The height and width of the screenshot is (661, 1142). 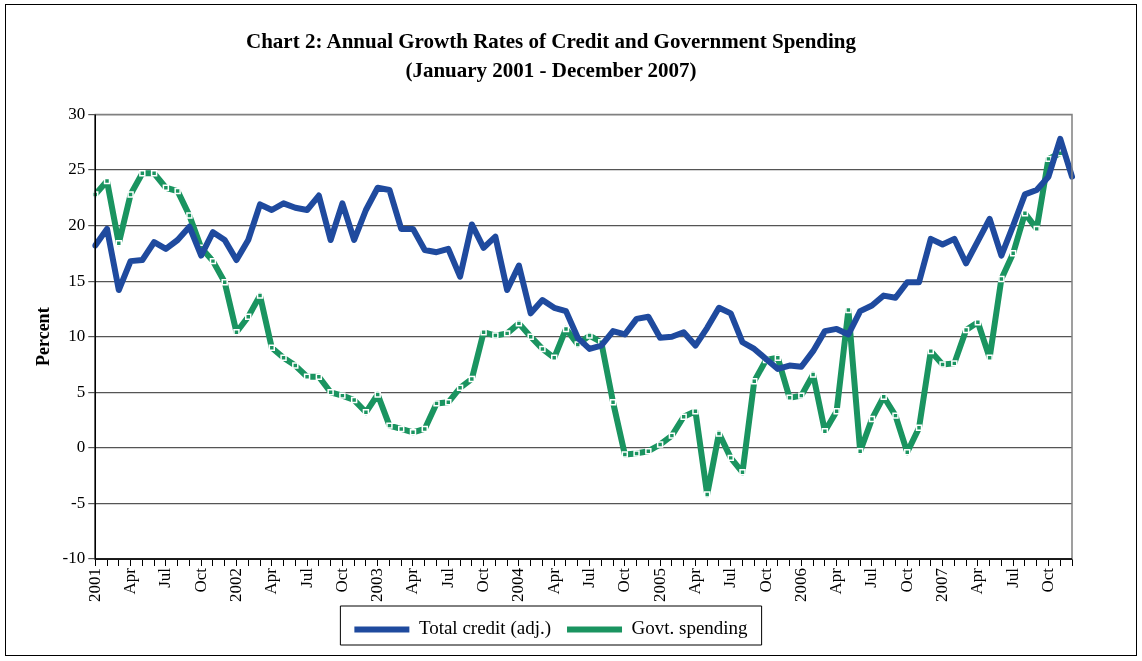 What do you see at coordinates (518, 584) in the screenshot?
I see `x-tick-label: 2004` at bounding box center [518, 584].